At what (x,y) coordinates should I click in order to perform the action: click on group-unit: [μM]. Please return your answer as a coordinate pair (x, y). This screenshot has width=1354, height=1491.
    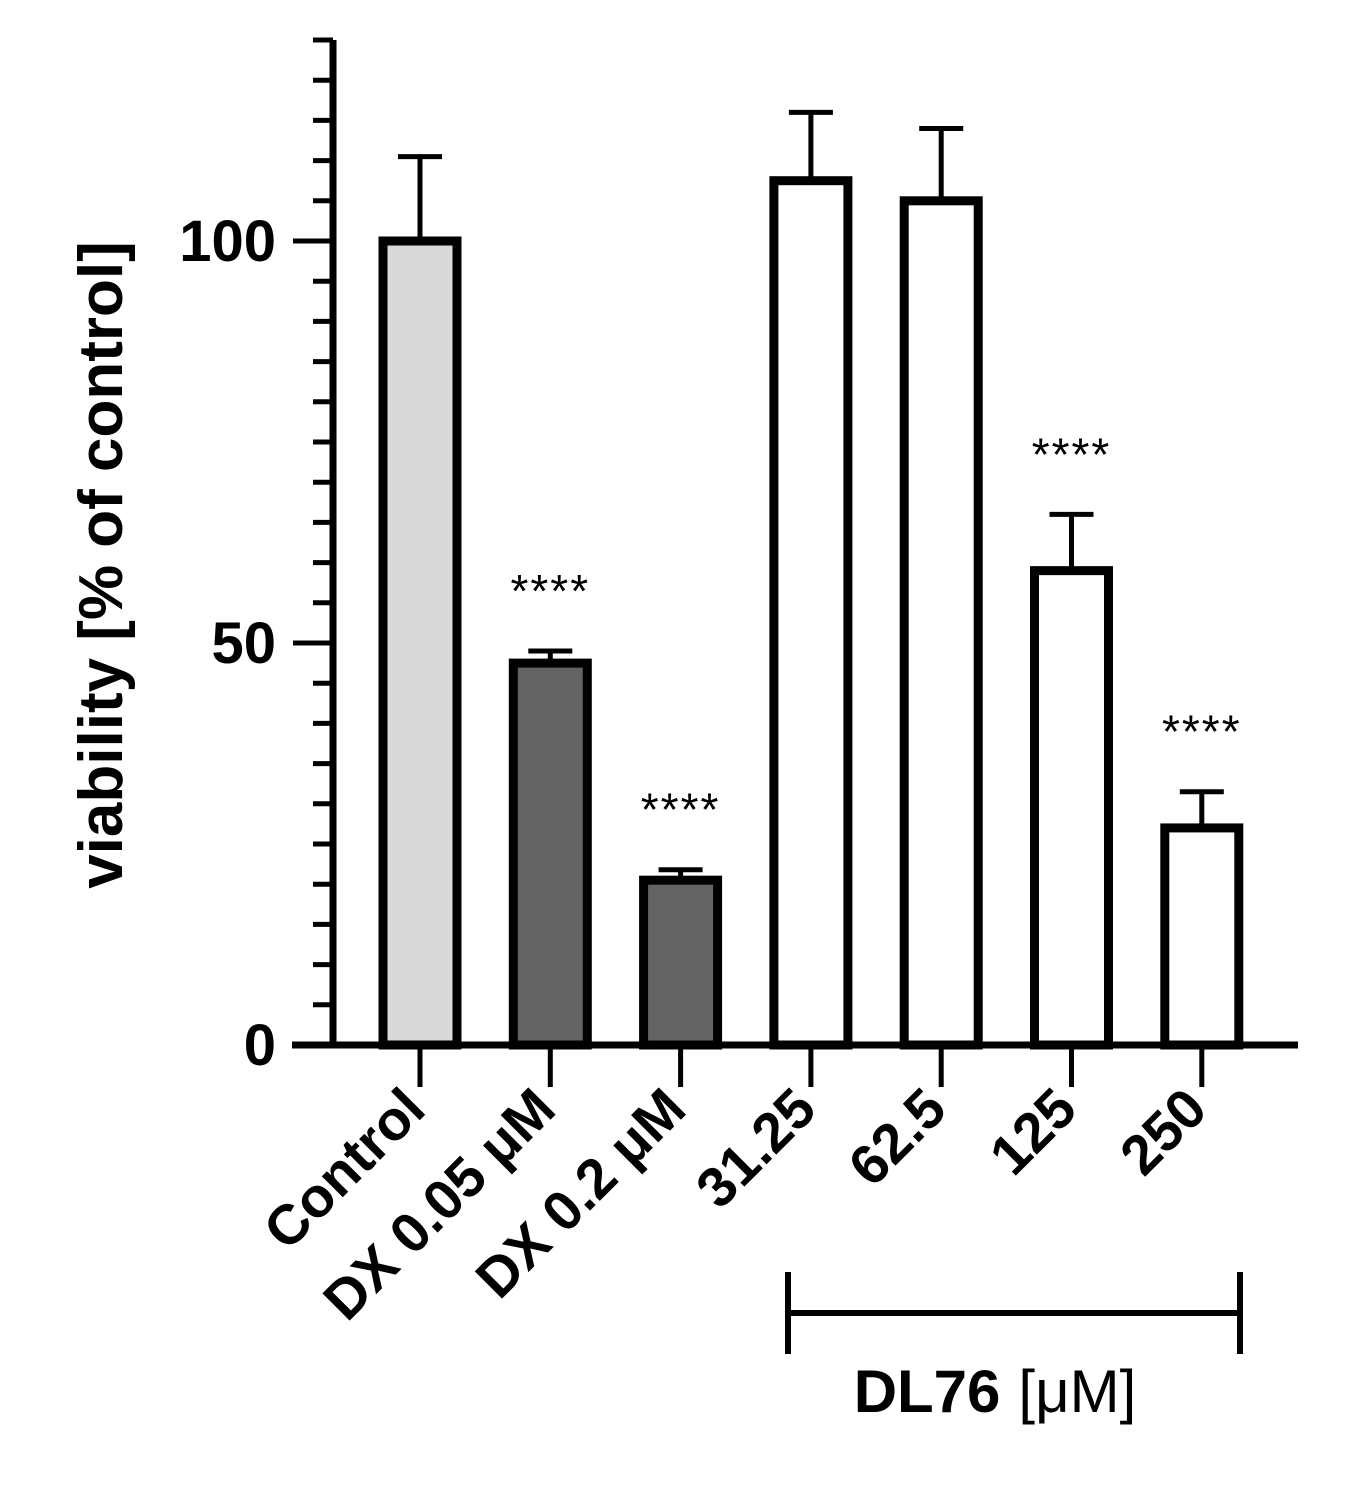
    Looking at the image, I should click on (1077, 1391).